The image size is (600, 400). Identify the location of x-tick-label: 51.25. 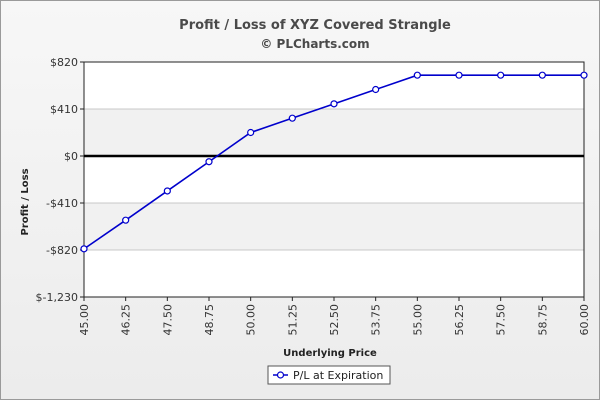
(292, 320).